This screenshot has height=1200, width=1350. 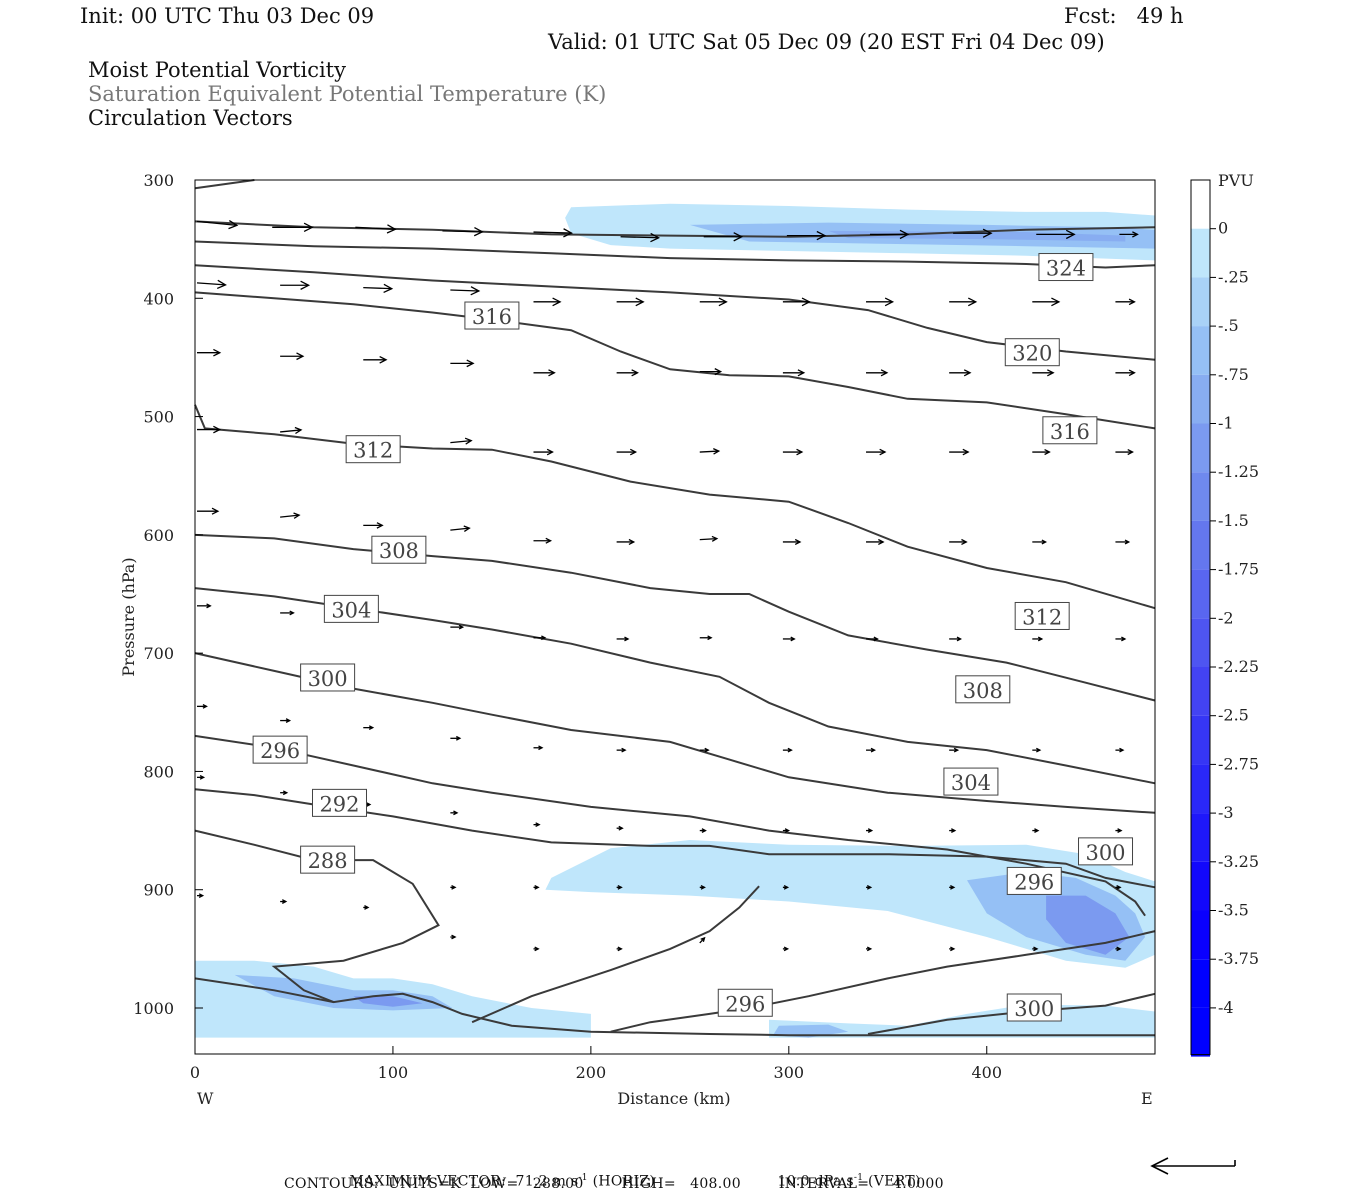 What do you see at coordinates (1238, 471) in the screenshot?
I see `colorbar-level-label: -1.25` at bounding box center [1238, 471].